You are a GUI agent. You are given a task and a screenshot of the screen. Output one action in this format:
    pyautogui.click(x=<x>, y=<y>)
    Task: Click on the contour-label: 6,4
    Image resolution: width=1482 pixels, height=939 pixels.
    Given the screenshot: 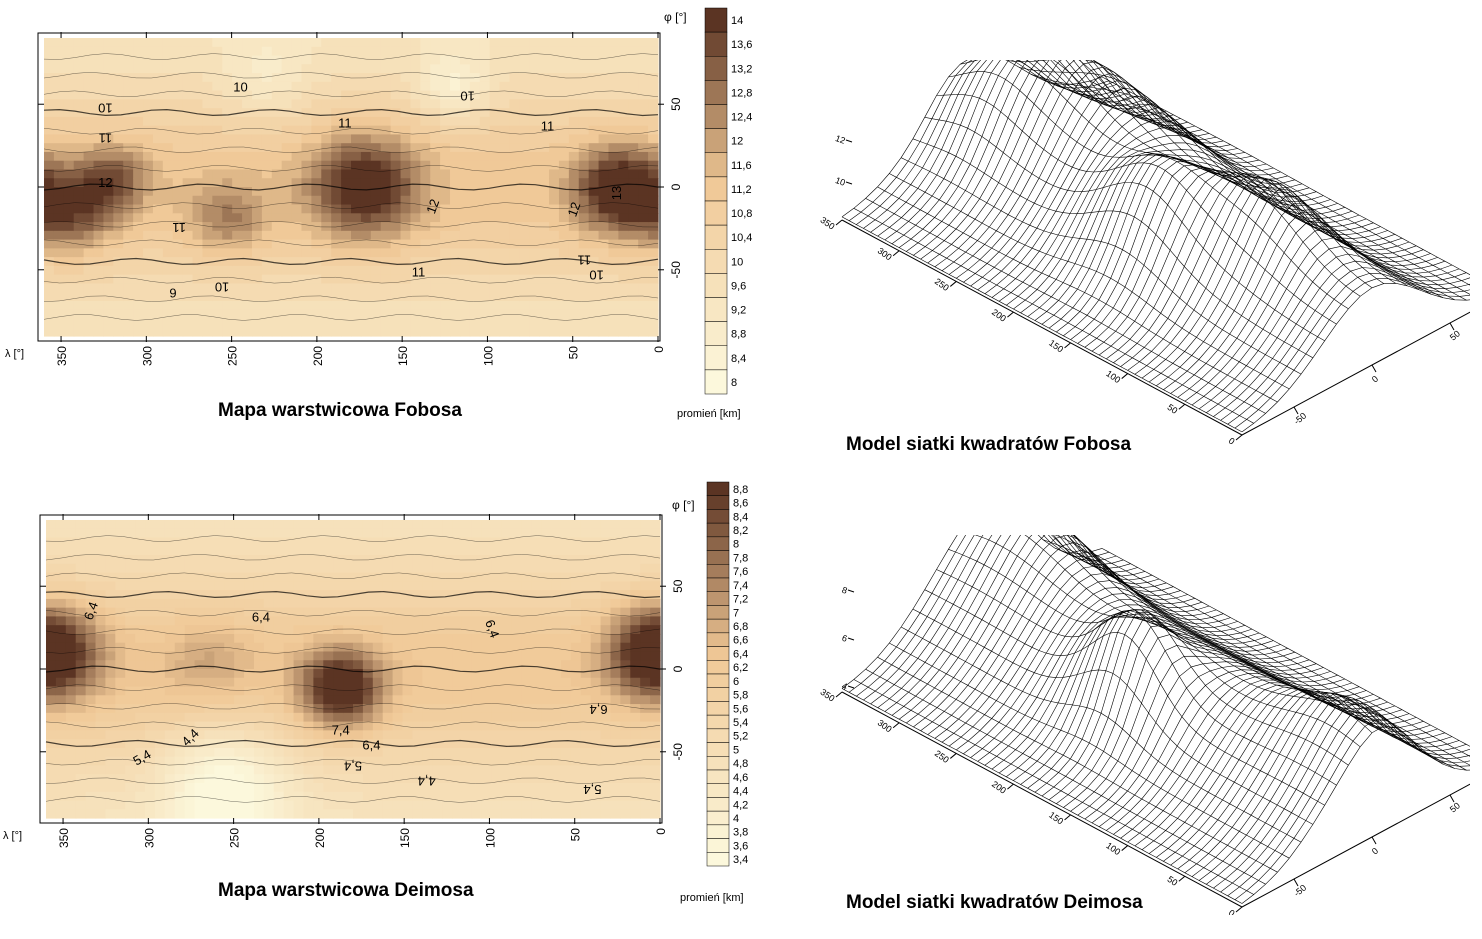 What is the action you would take?
    pyautogui.click(x=261, y=616)
    